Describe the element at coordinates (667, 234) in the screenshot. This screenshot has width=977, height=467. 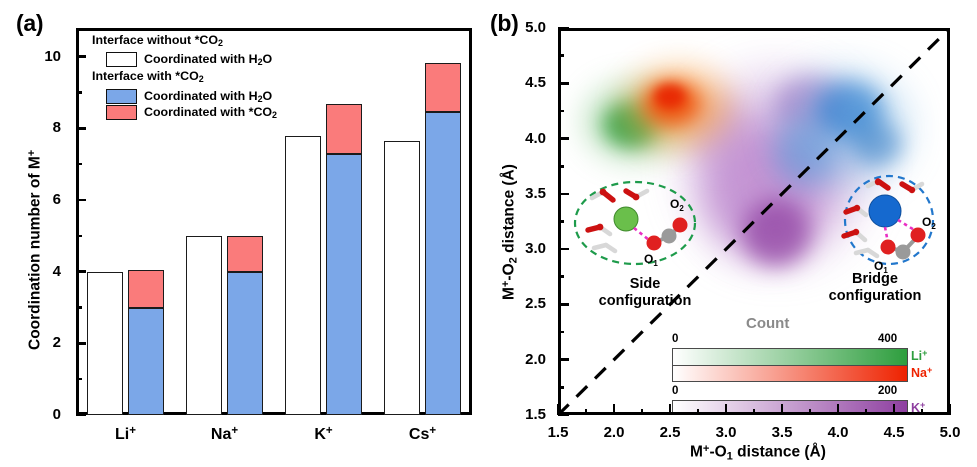
I see `side-inset-co2` at that location.